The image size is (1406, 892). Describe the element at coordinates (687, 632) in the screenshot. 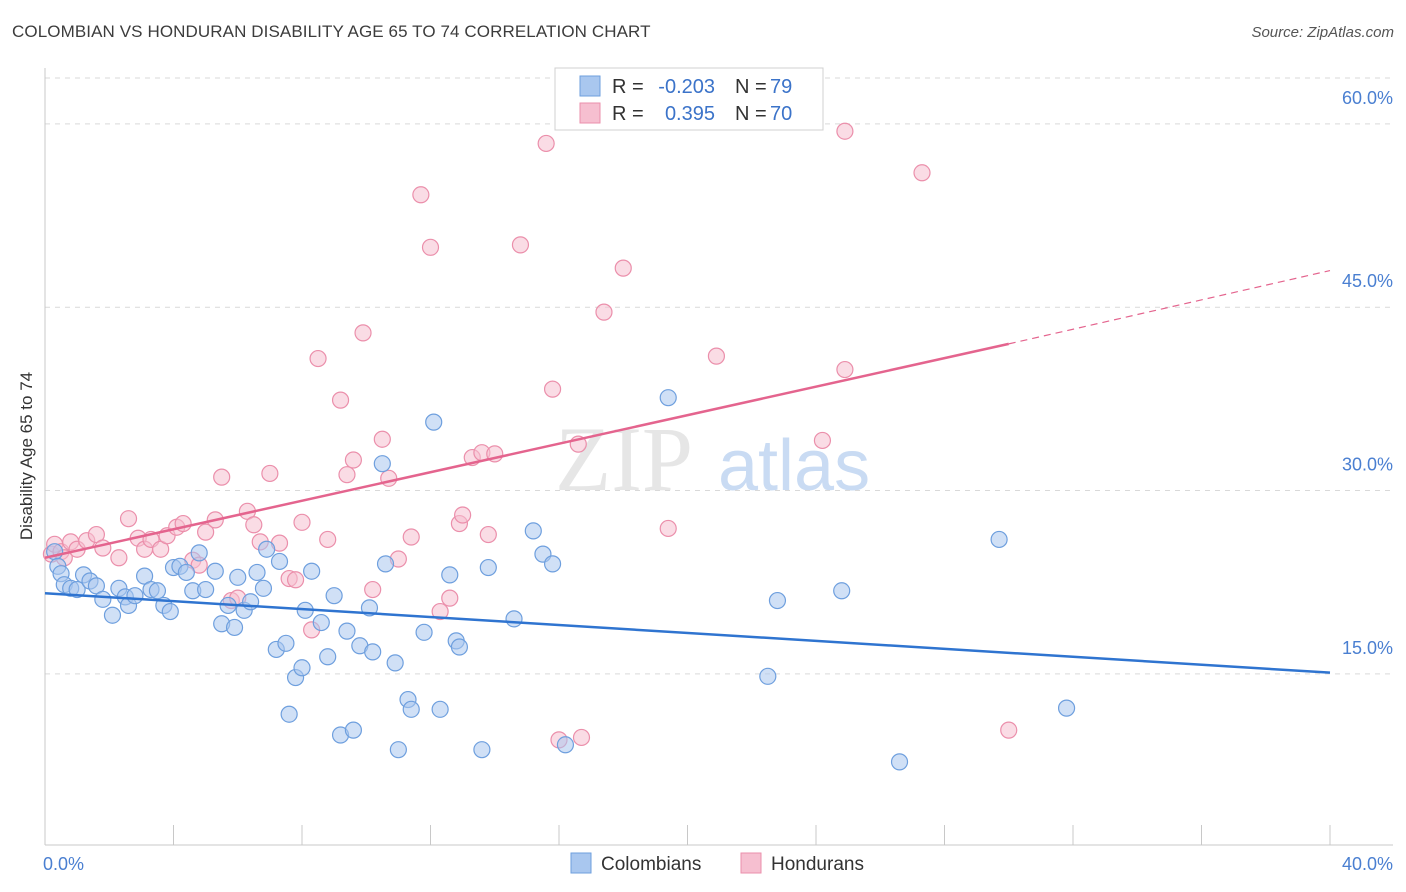

I see `colombians-trend-line` at that location.